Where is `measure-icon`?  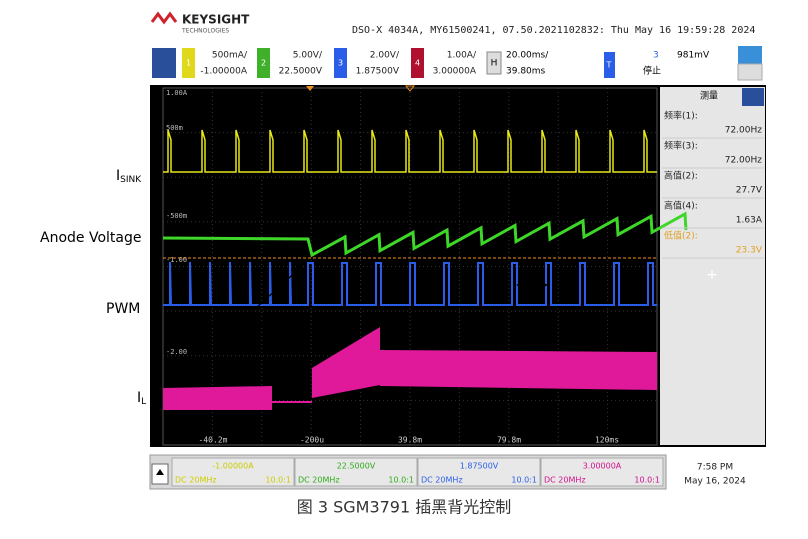
measure-icon is located at coordinates (753, 97).